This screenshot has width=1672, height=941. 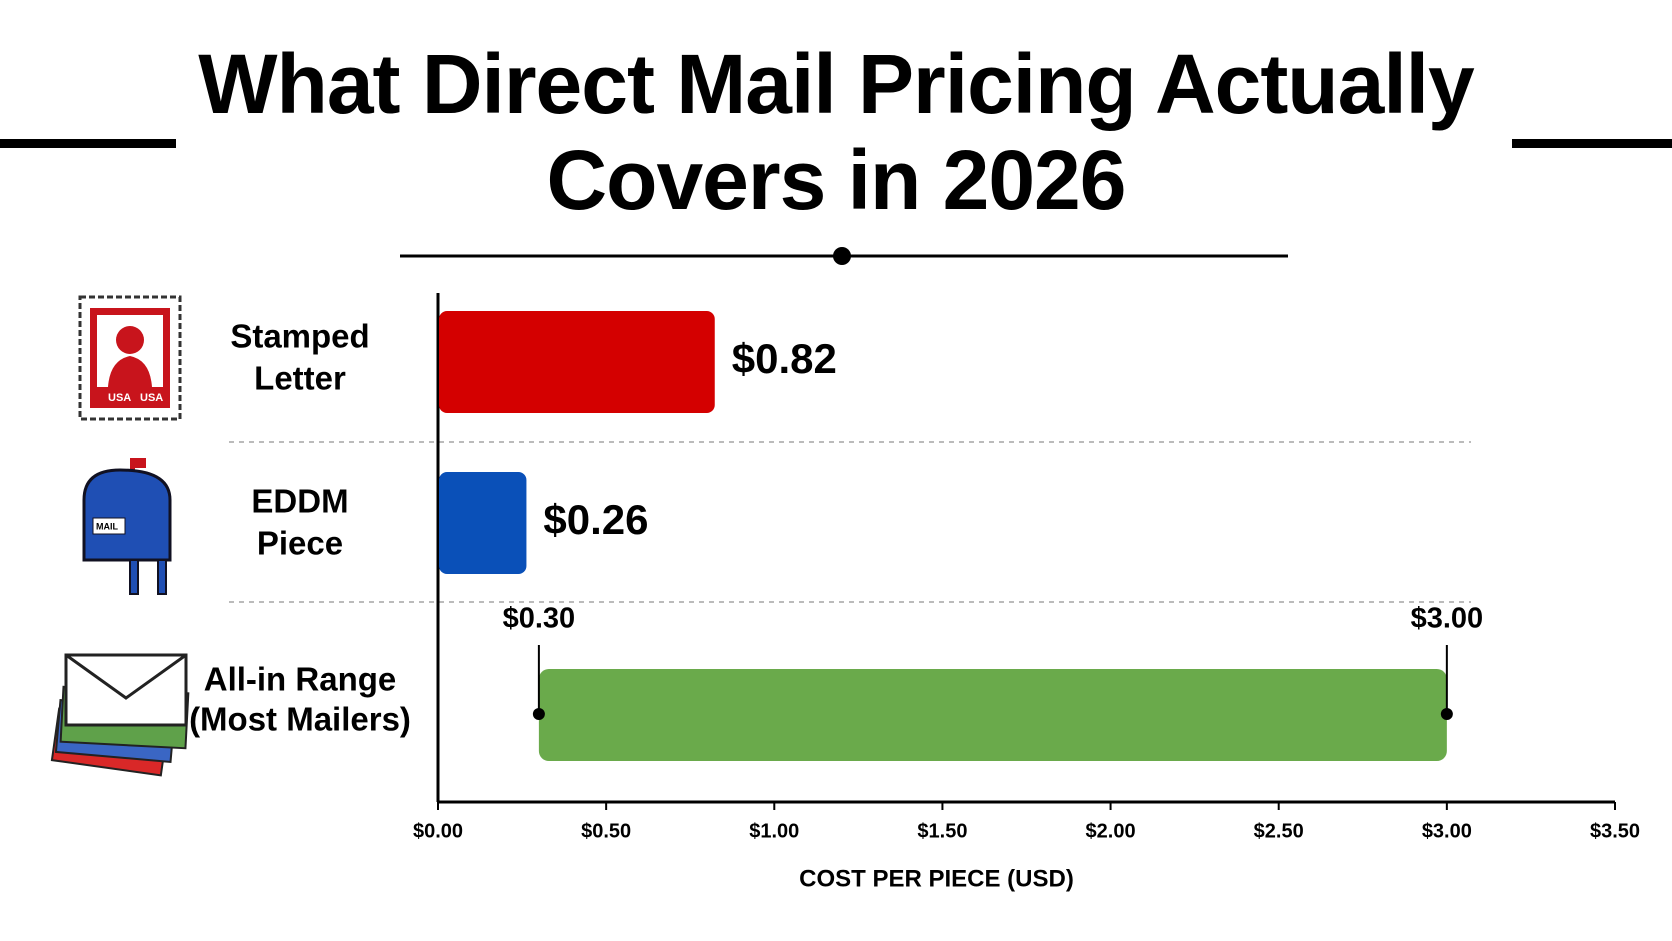 What do you see at coordinates (992, 715) in the screenshot?
I see `range-bar` at bounding box center [992, 715].